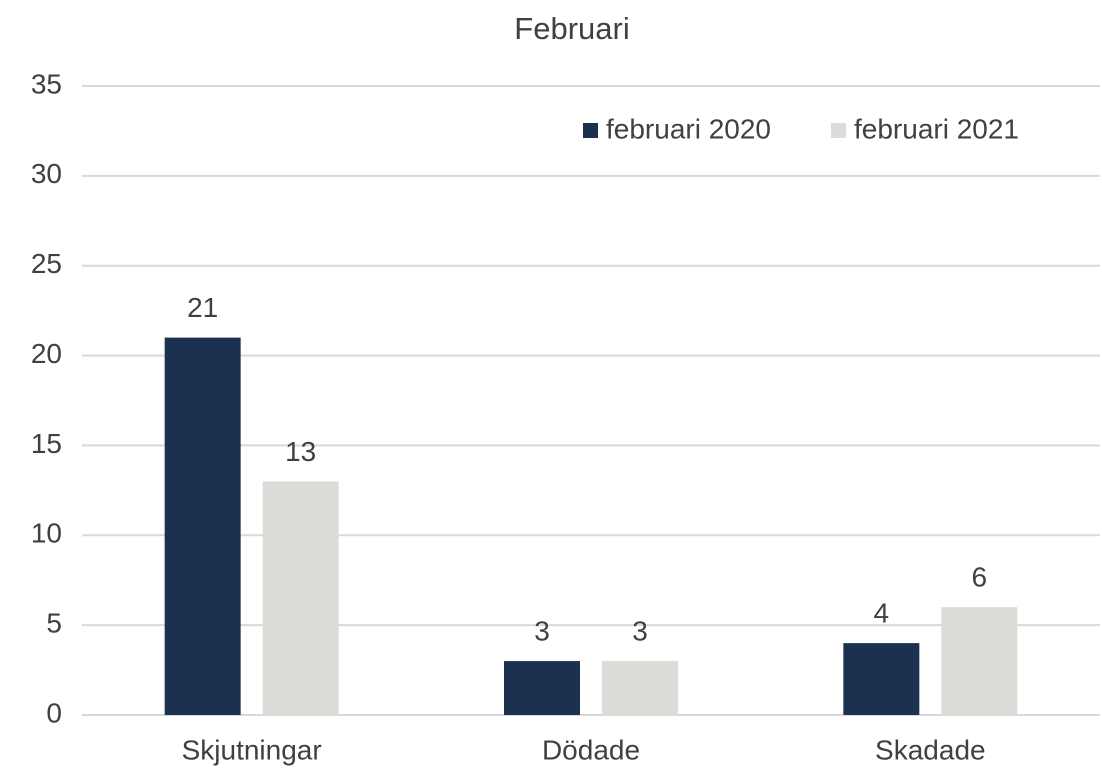  I want to click on legend-label: februari 2021, so click(936, 128).